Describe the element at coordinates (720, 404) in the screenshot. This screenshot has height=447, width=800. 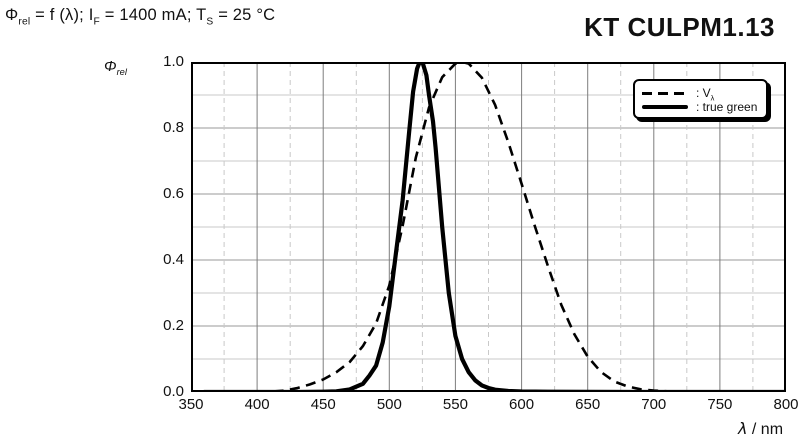
I see `x-tick-label: 750` at that location.